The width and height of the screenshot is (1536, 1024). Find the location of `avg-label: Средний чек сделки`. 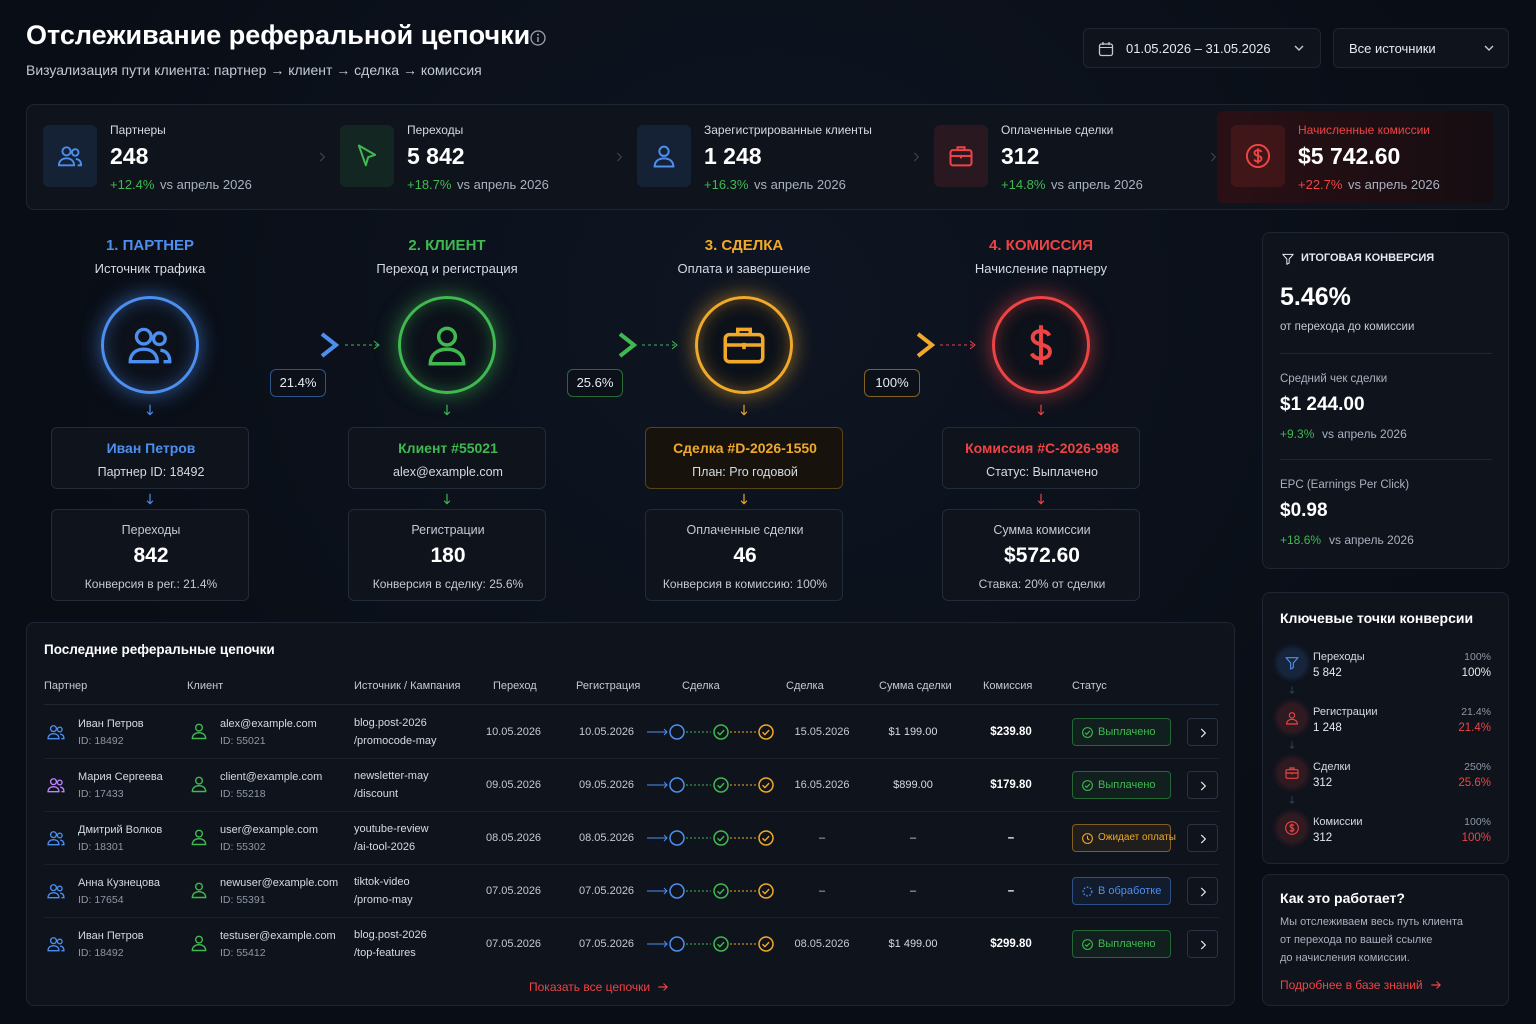

avg-label: Средний чек сделки is located at coordinates (1334, 379).